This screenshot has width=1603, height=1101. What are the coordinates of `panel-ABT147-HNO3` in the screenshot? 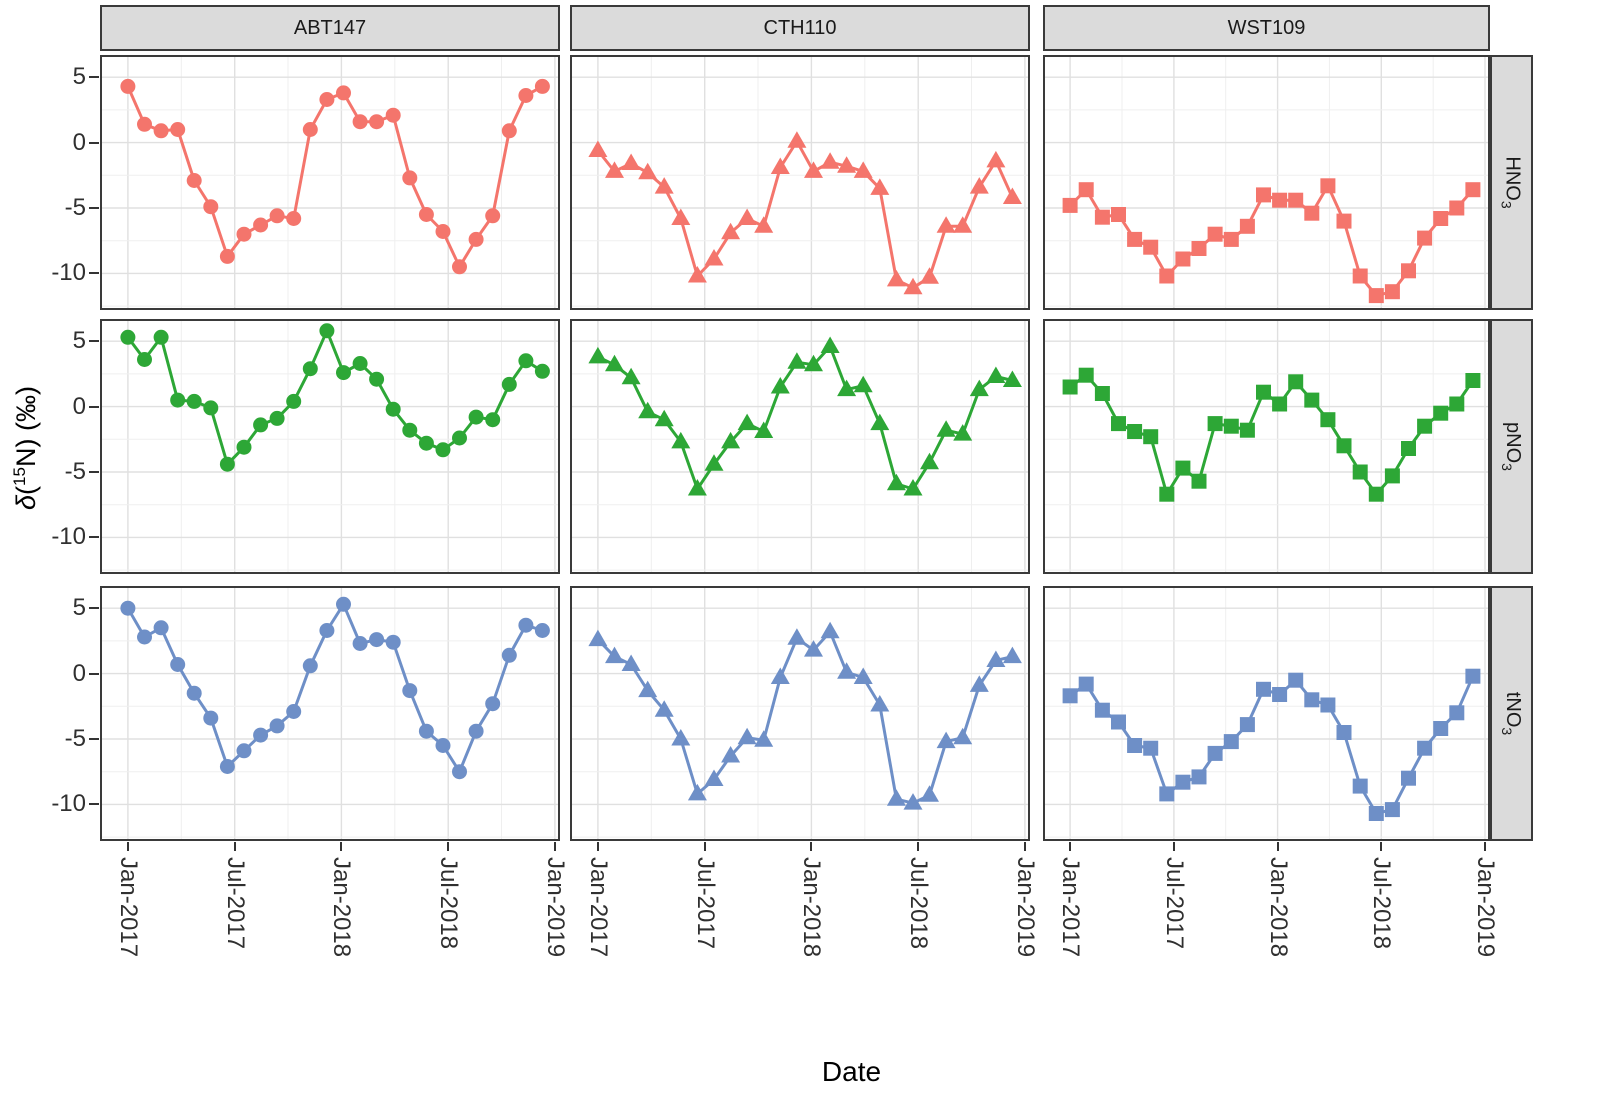 It's located at (330, 182).